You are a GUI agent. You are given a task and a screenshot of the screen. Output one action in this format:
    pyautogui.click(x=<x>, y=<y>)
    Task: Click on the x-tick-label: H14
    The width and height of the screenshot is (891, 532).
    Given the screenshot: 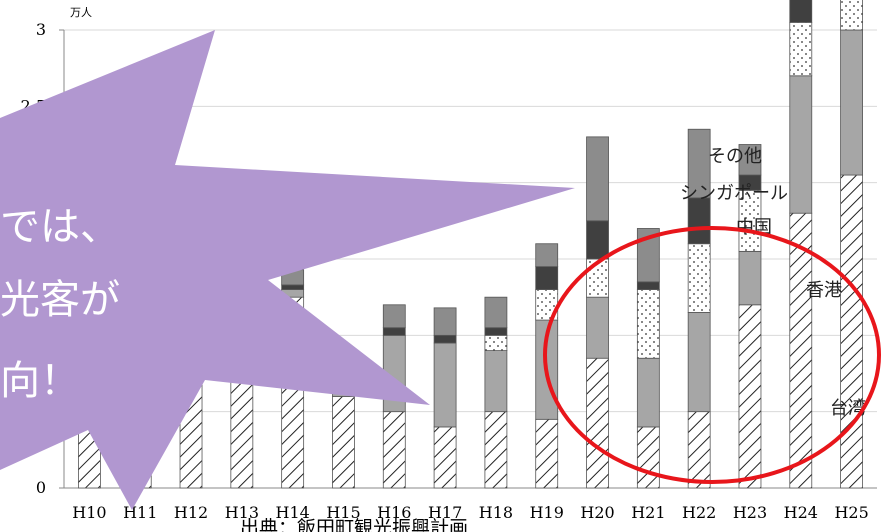 What is the action you would take?
    pyautogui.click(x=293, y=512)
    